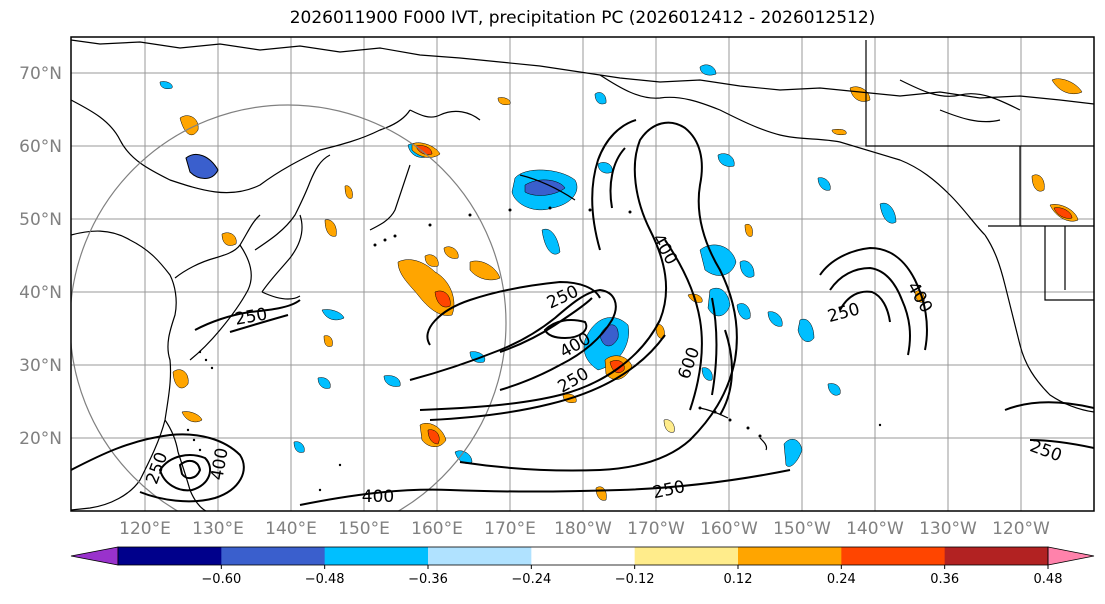  I want to click on lon-label: 140°W, so click(875, 529).